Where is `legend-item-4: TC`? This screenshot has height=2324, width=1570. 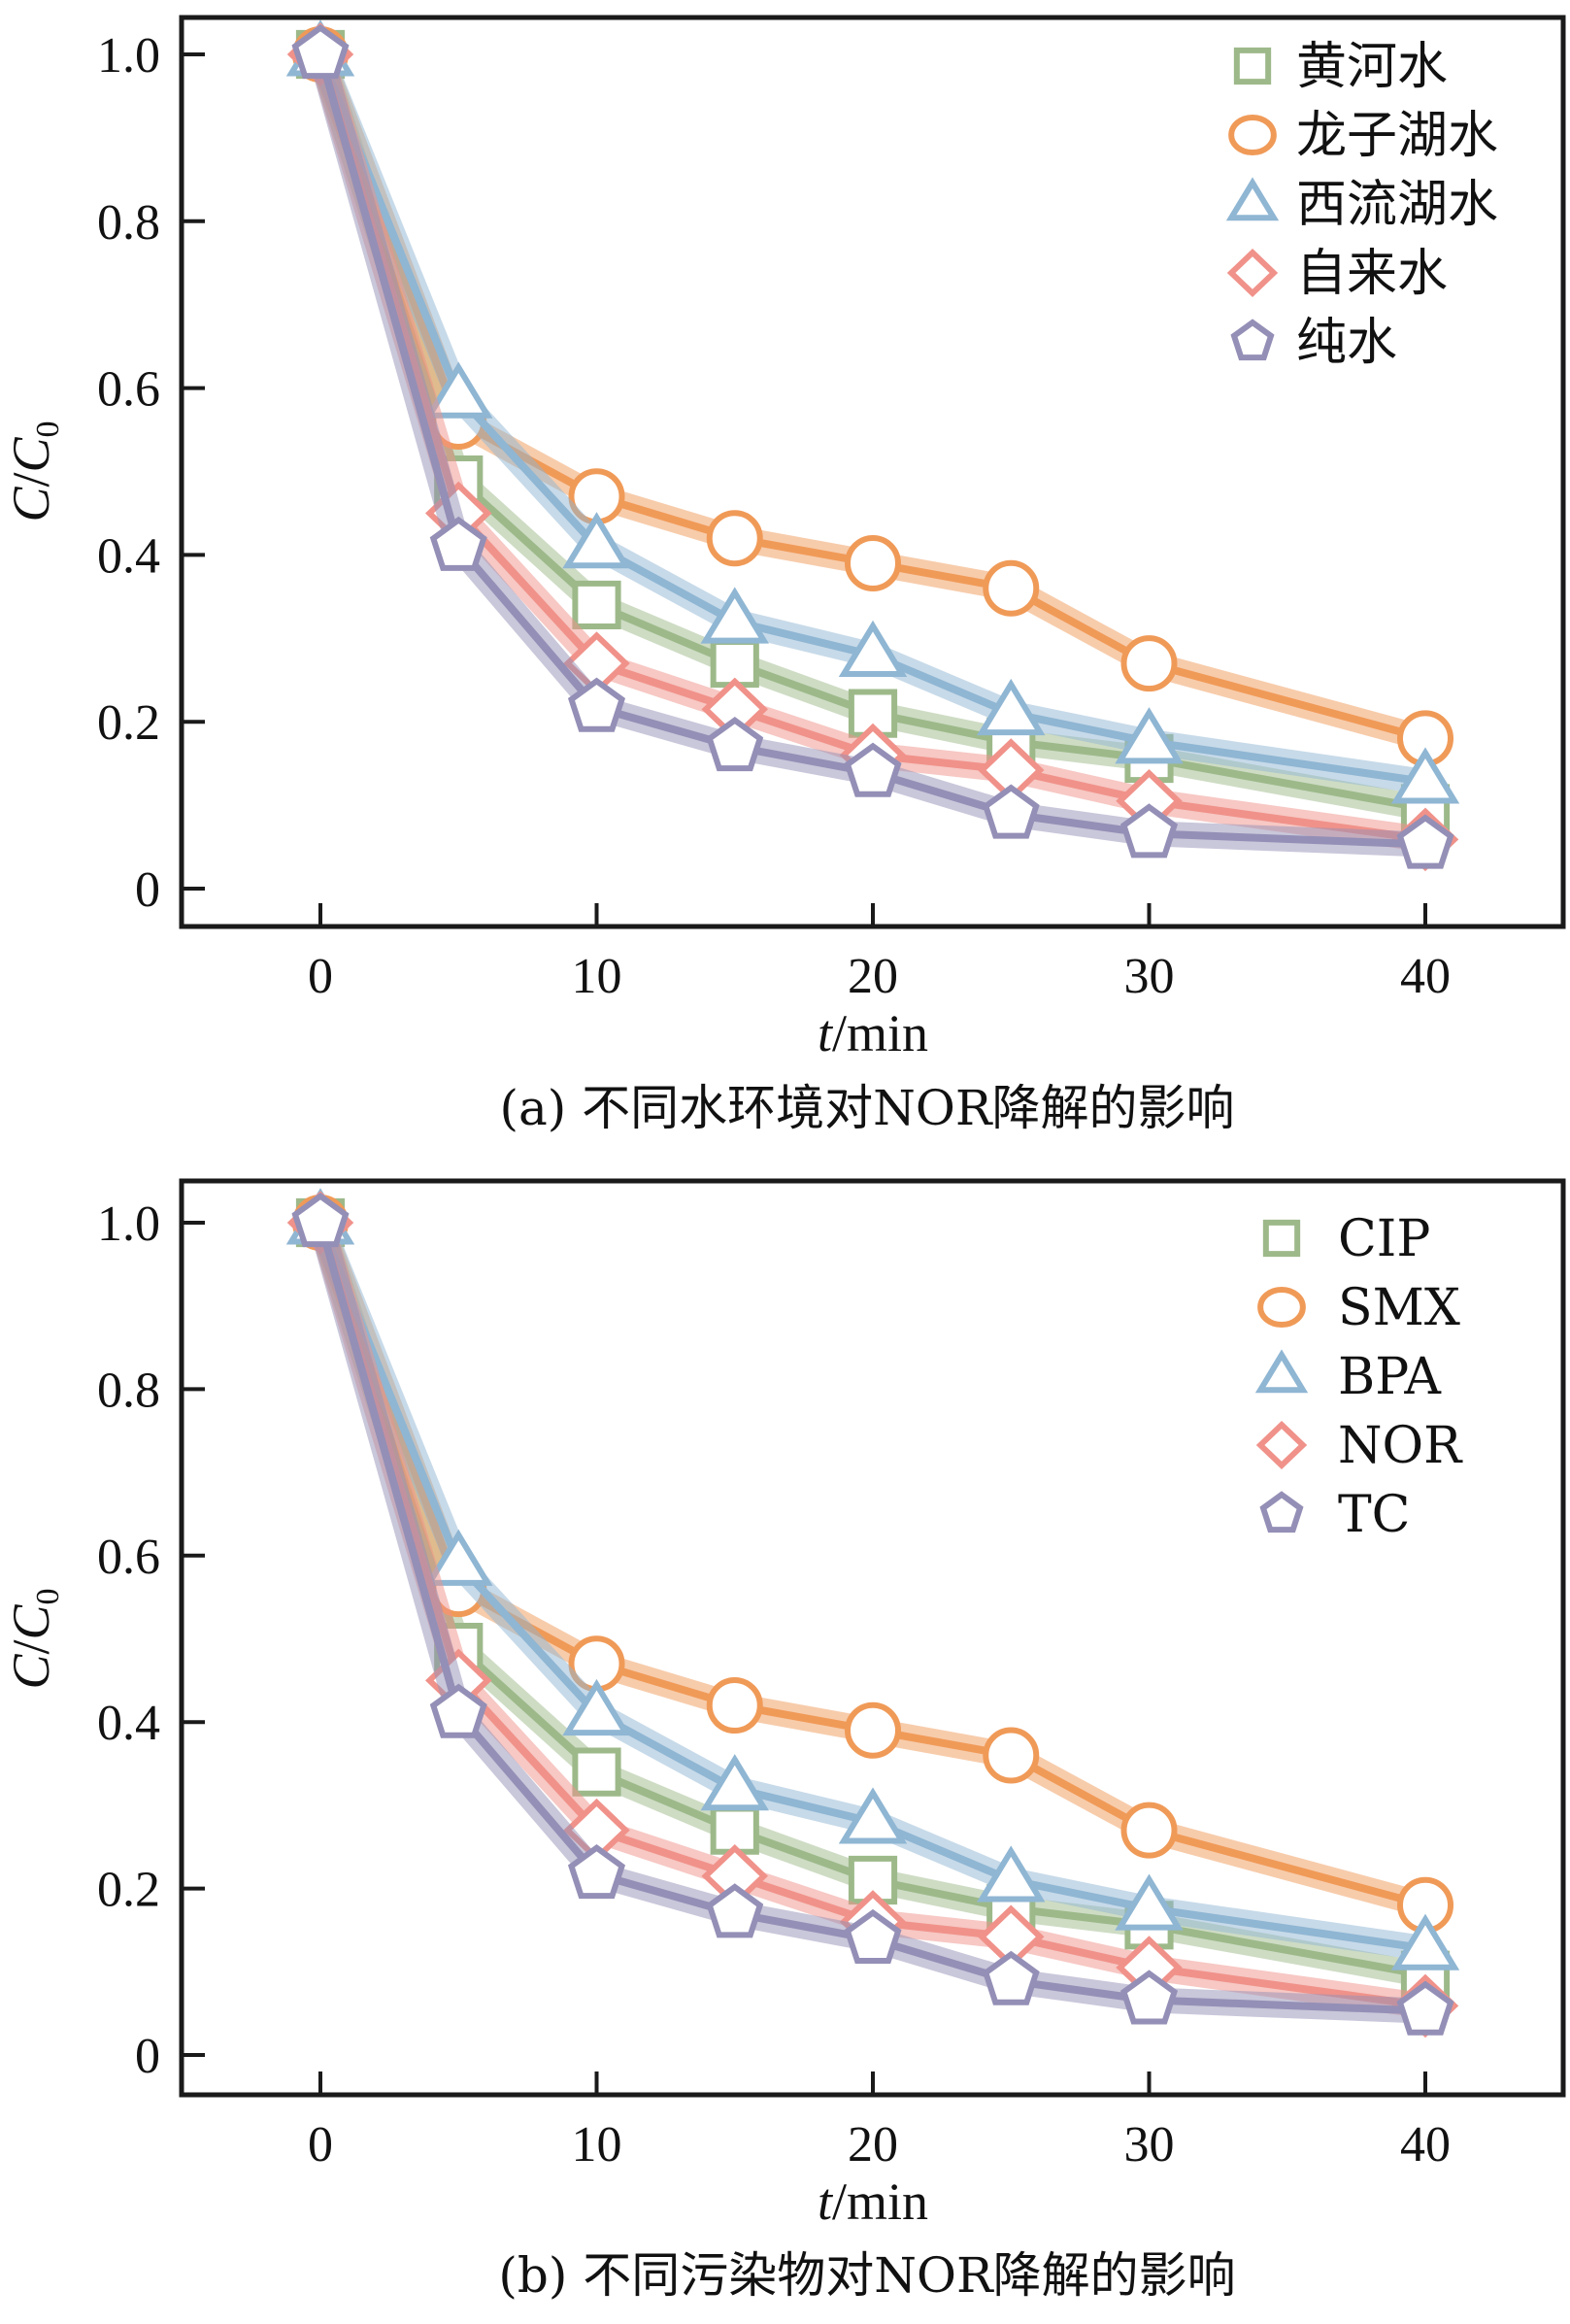 legend-item-4: TC is located at coordinates (1334, 1515).